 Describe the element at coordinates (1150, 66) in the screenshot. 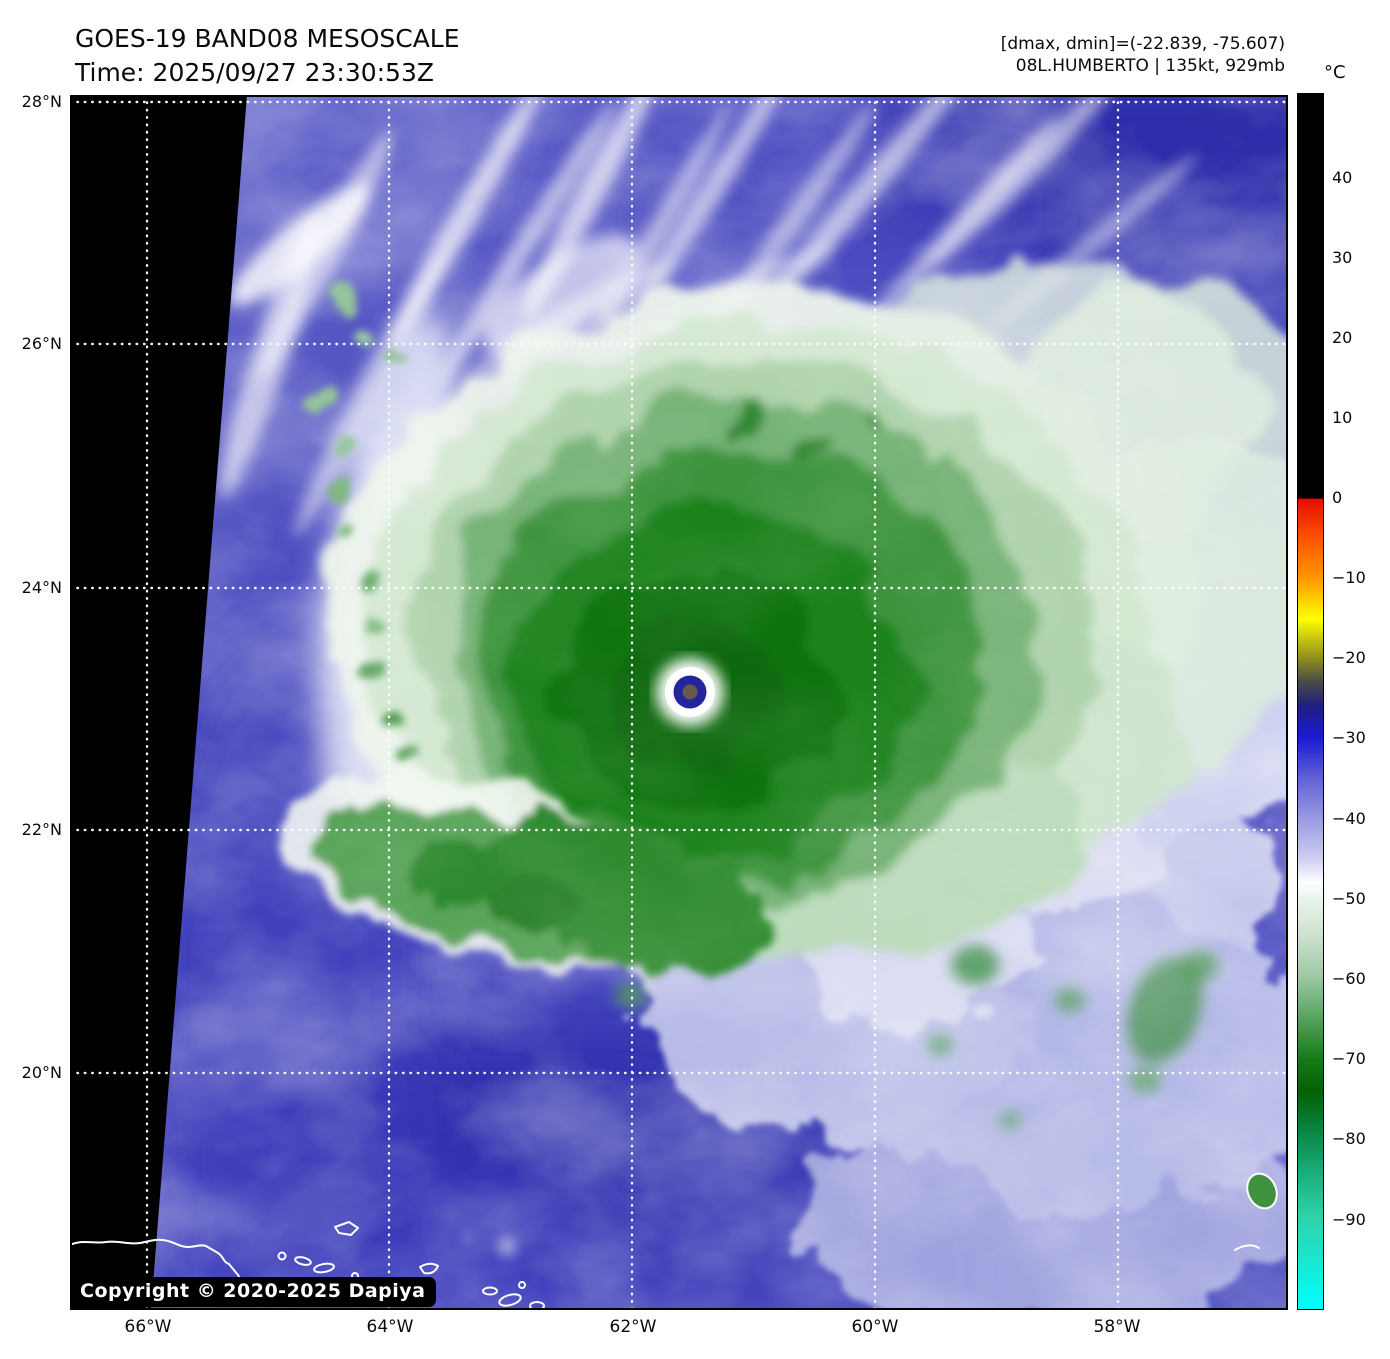

I see `annotation-storm-intensity: 08L.HUMBERTO | 135kt, 929mb` at that location.